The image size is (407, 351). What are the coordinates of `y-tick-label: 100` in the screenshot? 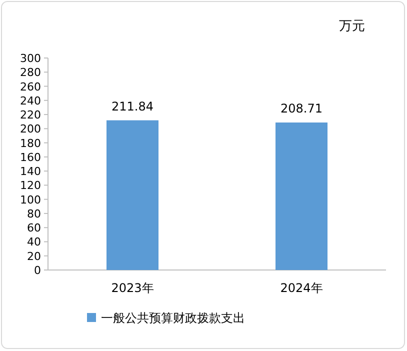 It's located at (30, 199).